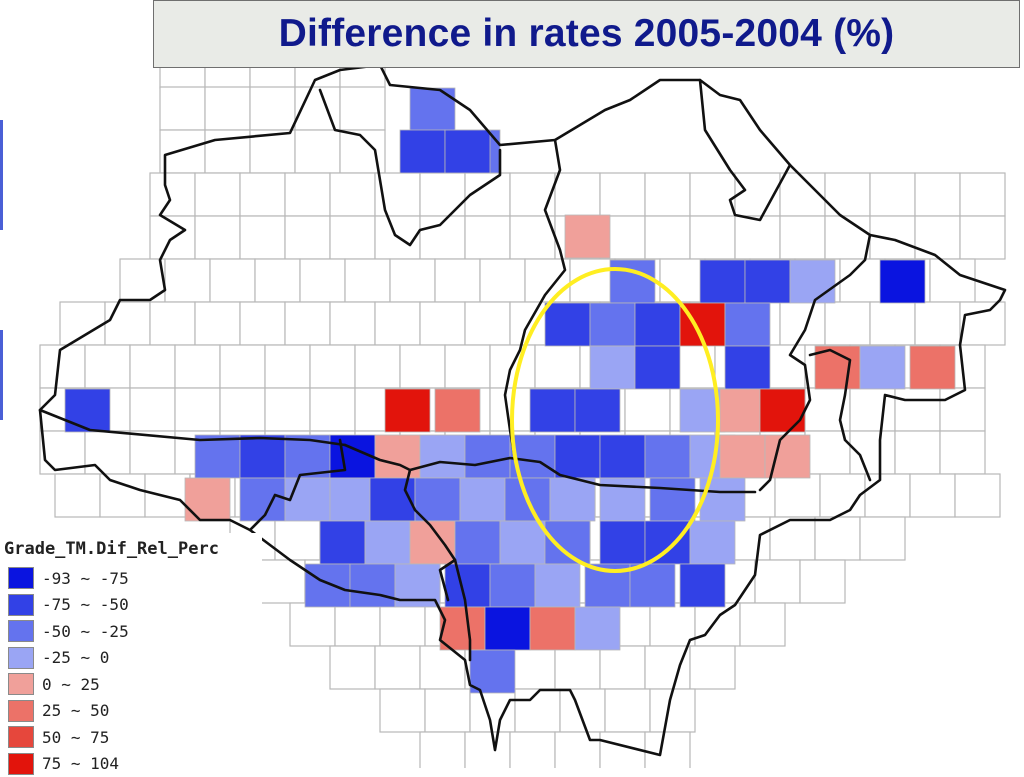 The width and height of the screenshot is (1024, 777). What do you see at coordinates (133, 737) in the screenshot?
I see `legend-row: 50 ∼ 75` at bounding box center [133, 737].